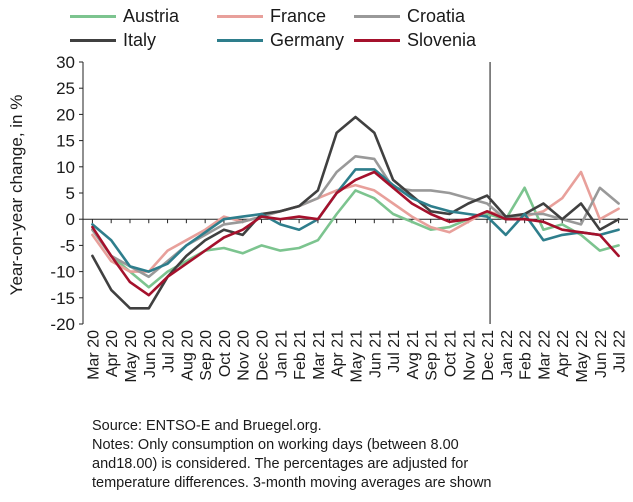 The image size is (633, 502). What do you see at coordinates (263, 355) in the screenshot?
I see `x-tick-label: Dec 20` at bounding box center [263, 355].